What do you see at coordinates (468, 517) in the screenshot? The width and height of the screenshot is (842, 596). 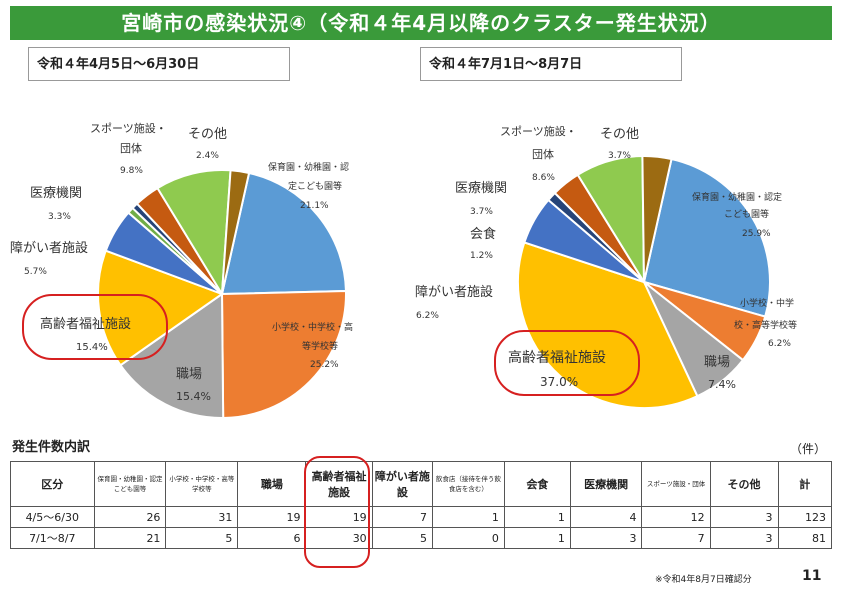 I see `cell-inshoku: 1` at bounding box center [468, 517].